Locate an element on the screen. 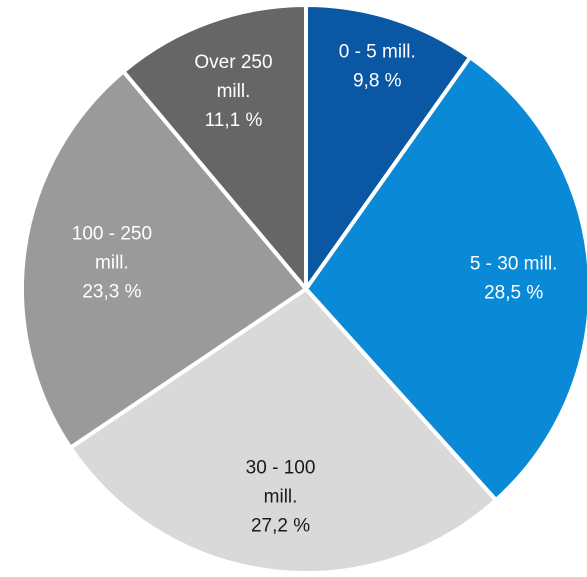 The image size is (587, 577). pie-slice-label: 30 - 100 mill. 27,2 % is located at coordinates (281, 496).